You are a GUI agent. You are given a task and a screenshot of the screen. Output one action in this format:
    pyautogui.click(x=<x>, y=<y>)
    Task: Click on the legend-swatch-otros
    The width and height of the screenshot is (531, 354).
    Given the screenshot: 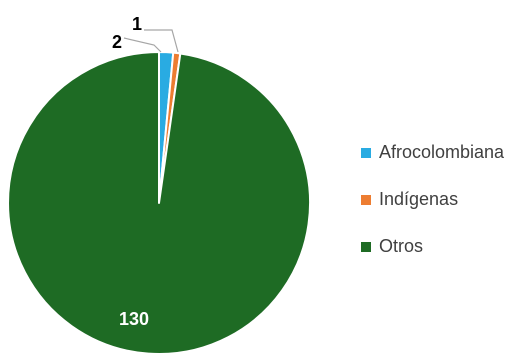 What is the action you would take?
    pyautogui.click(x=366, y=247)
    